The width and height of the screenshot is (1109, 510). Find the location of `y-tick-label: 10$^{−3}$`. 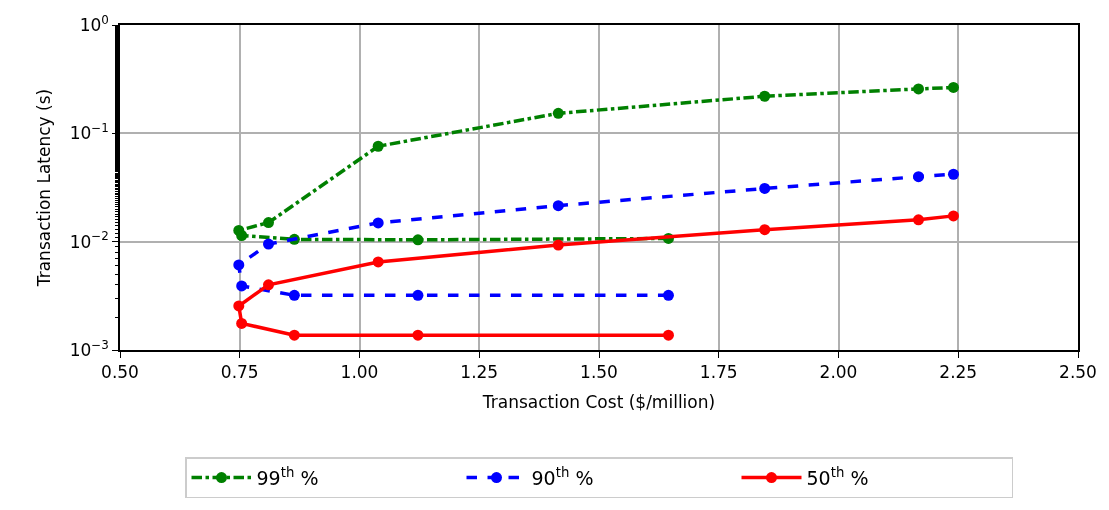

y-tick-label: 10$^{−3}$ is located at coordinates (89, 348).